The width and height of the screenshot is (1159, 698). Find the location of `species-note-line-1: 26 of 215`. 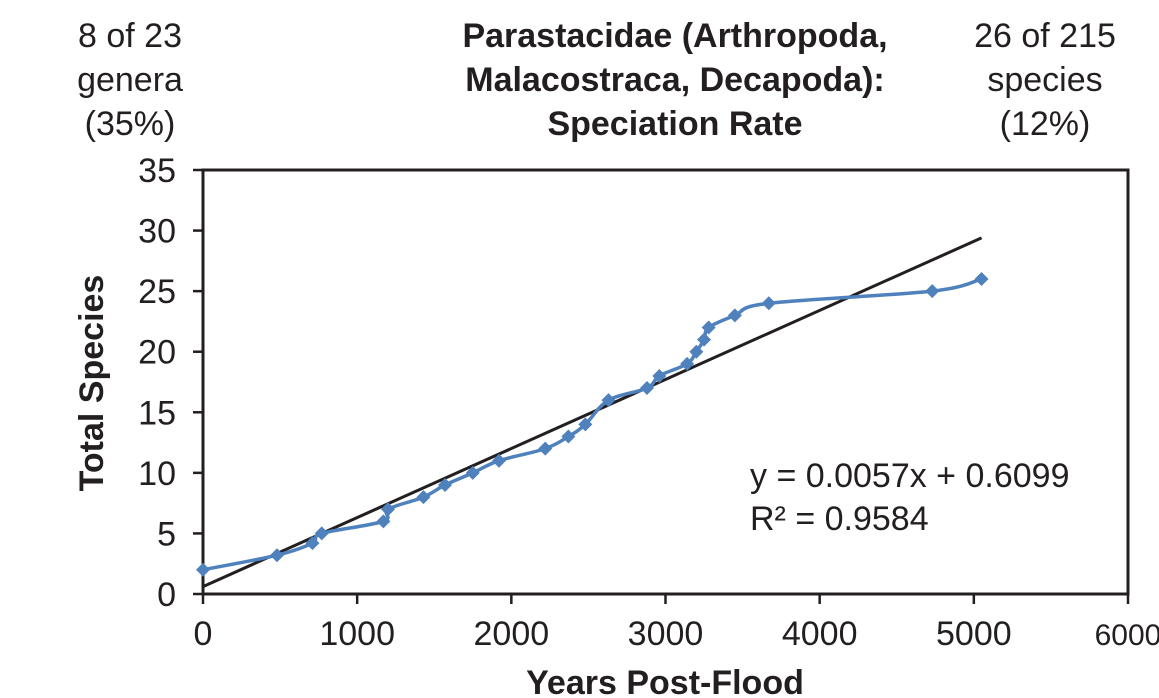

species-note-line-1: 26 of 215 is located at coordinates (1045, 36).